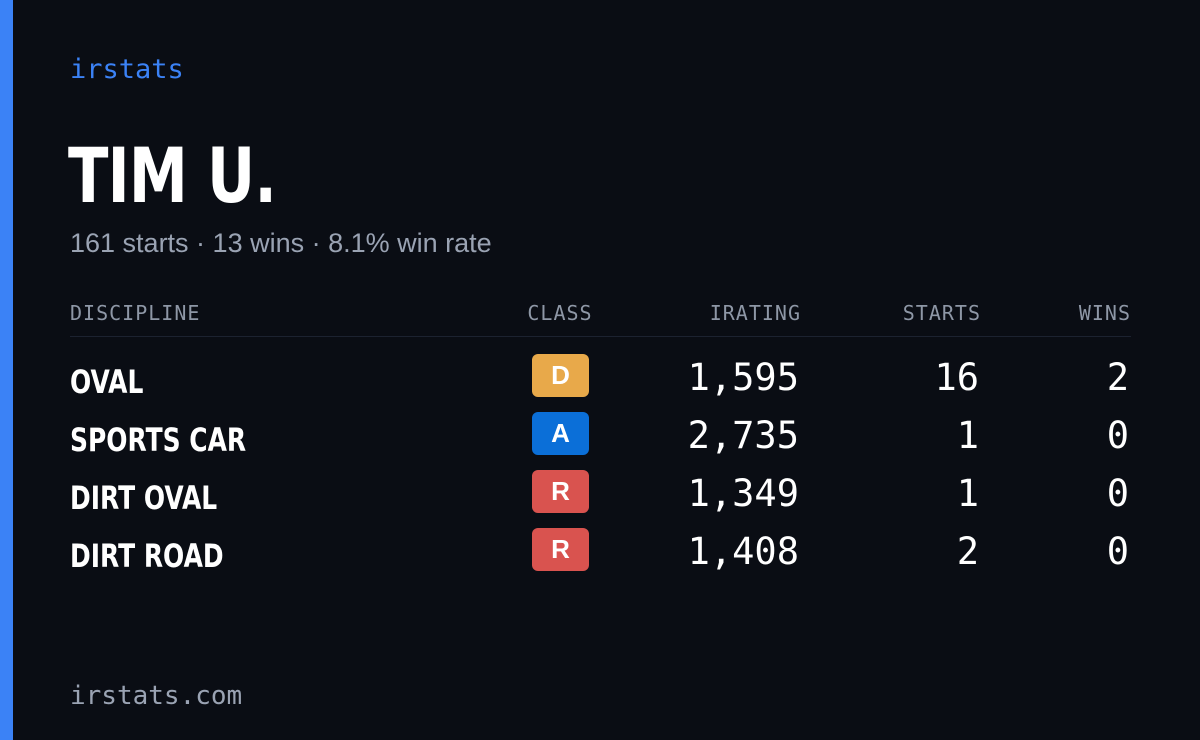 The height and width of the screenshot is (740, 1200). I want to click on class-badge: D, so click(560, 375).